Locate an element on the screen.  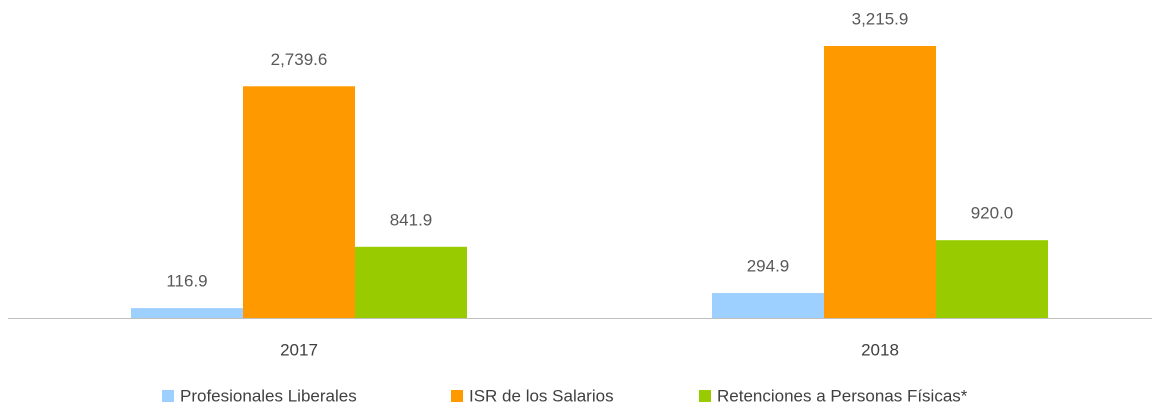
value-label: 841.9 is located at coordinates (411, 219).